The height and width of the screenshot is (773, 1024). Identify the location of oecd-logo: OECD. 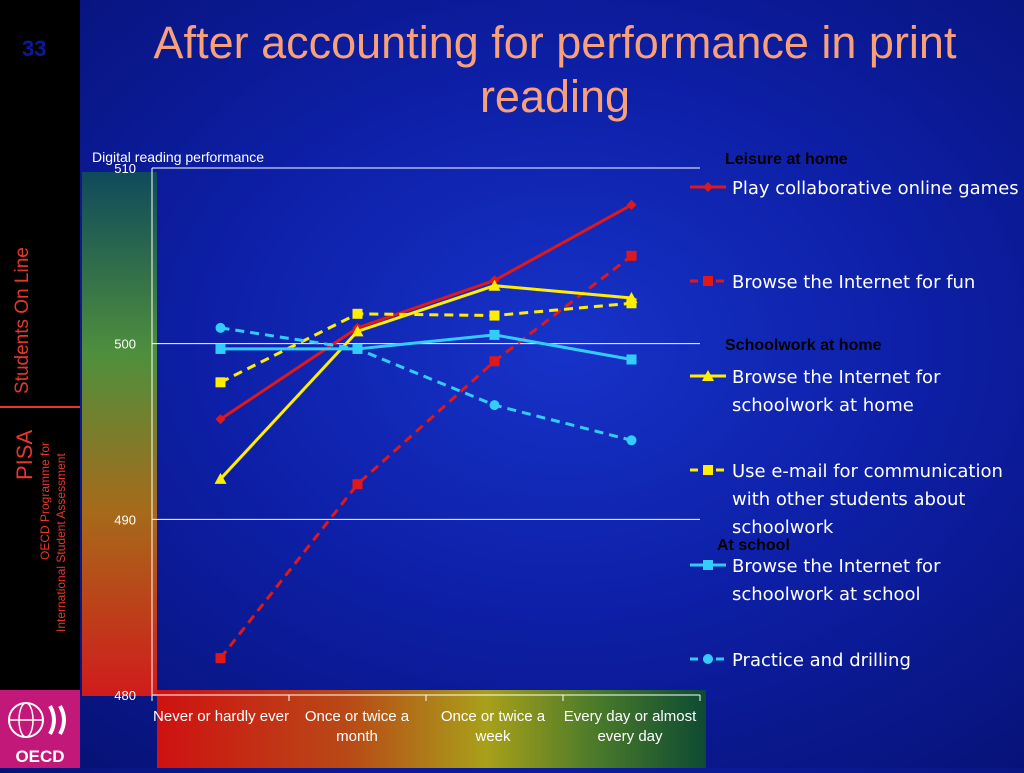
(40, 729).